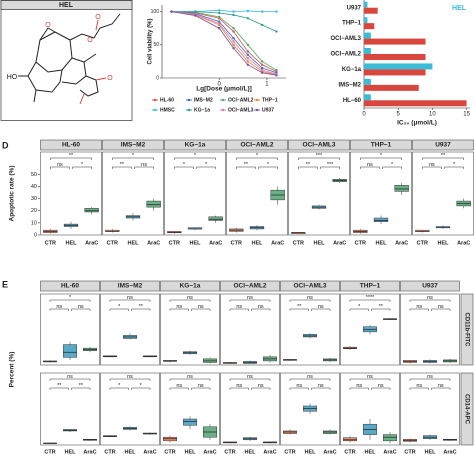 The image size is (474, 474). What do you see at coordinates (71, 145) in the screenshot?
I see `panel-title: HL-60` at bounding box center [71, 145].